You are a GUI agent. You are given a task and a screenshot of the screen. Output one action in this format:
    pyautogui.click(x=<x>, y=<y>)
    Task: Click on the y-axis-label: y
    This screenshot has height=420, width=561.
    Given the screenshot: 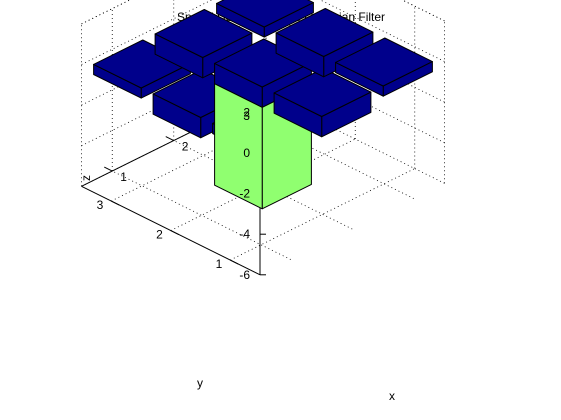 What is the action you would take?
    pyautogui.click(x=200, y=383)
    